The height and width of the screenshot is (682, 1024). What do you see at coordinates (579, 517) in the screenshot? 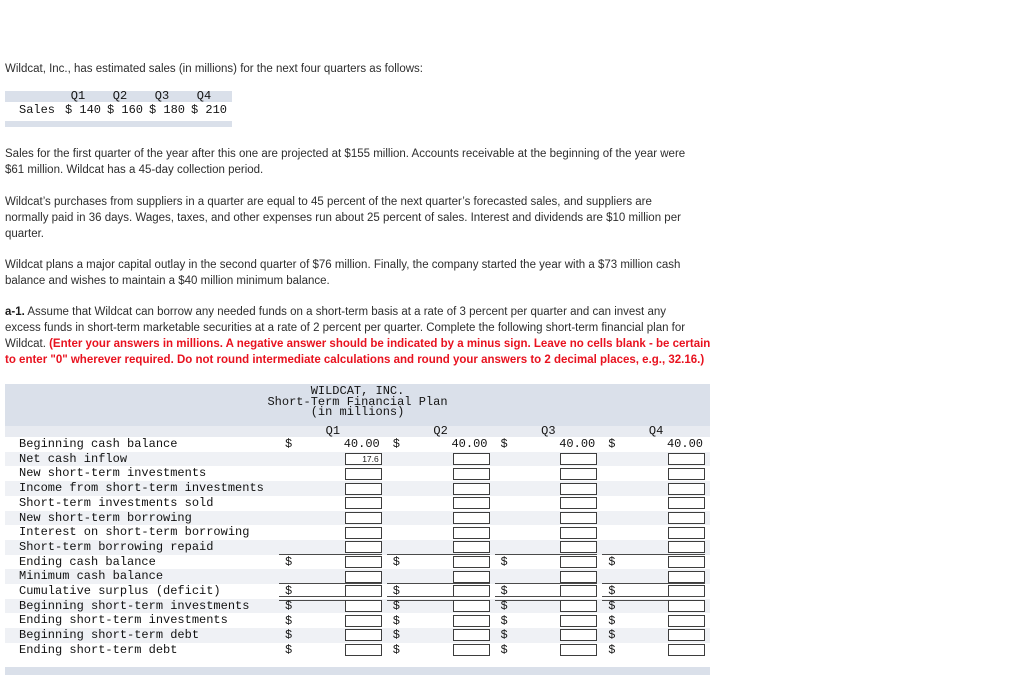
I see `answer-input-new-short-term-borrowing-q3` at bounding box center [579, 517].